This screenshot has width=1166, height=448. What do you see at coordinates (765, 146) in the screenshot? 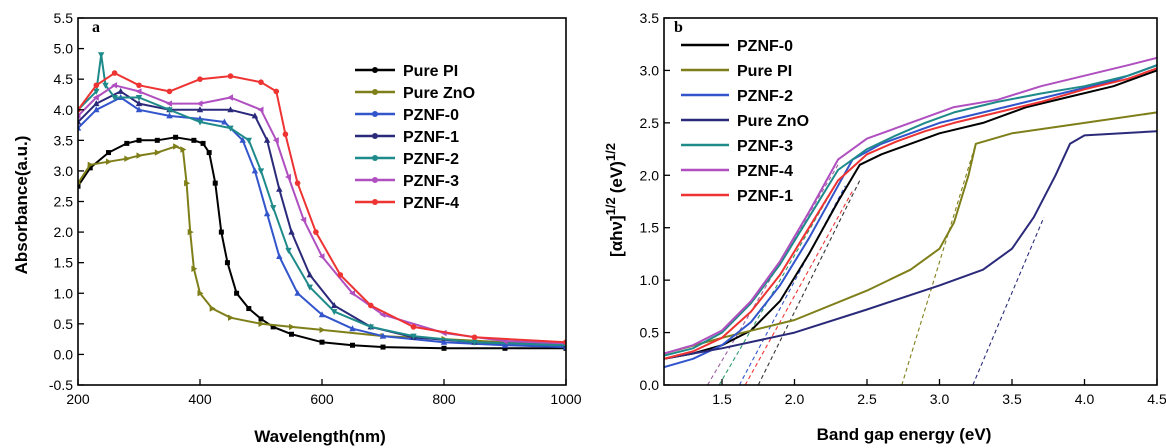
I see `legend-label-pznf-3: PZNF-3` at bounding box center [765, 146].